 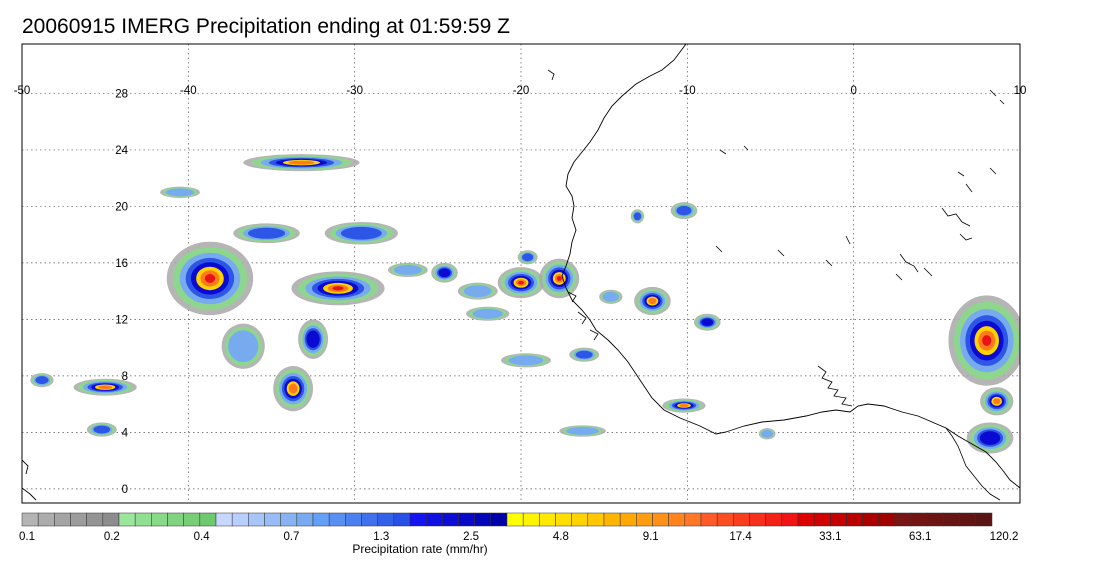 I want to click on colorbar-label: 17.4, so click(x=740, y=537).